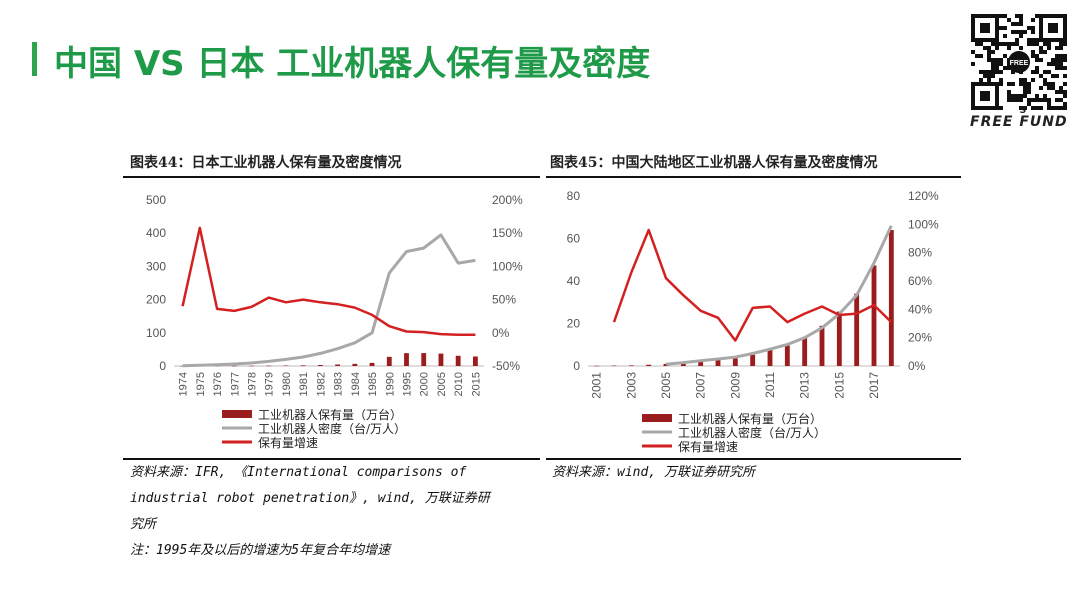 The image size is (1080, 608). I want to click on title-accent-bar, so click(34, 59).